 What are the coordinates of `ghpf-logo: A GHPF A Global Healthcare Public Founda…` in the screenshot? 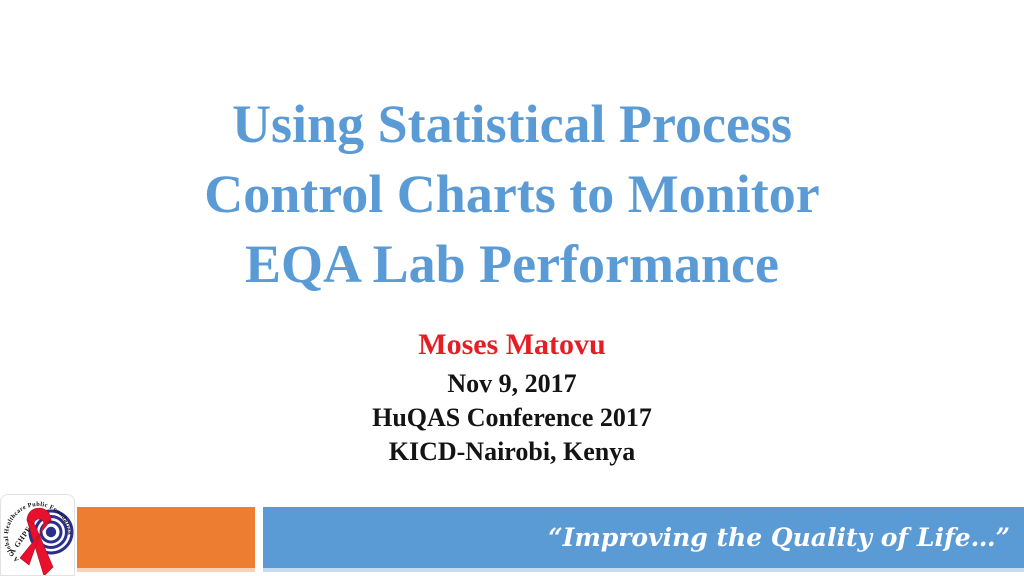 It's located at (37, 535).